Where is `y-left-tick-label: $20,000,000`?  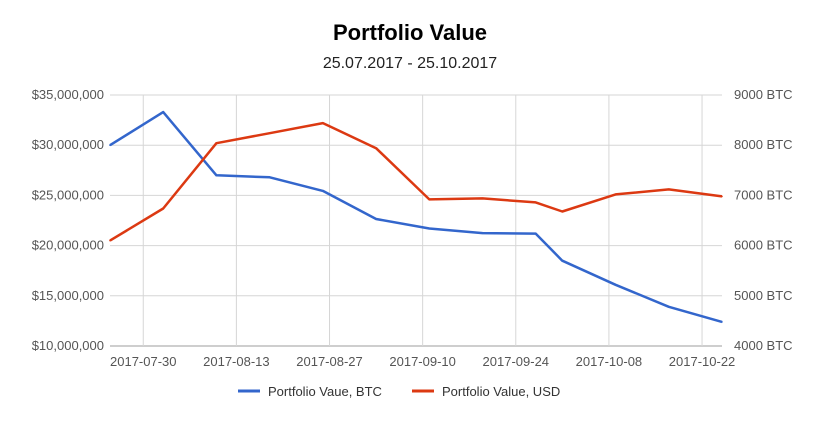
y-left-tick-label: $20,000,000 is located at coordinates (68, 245).